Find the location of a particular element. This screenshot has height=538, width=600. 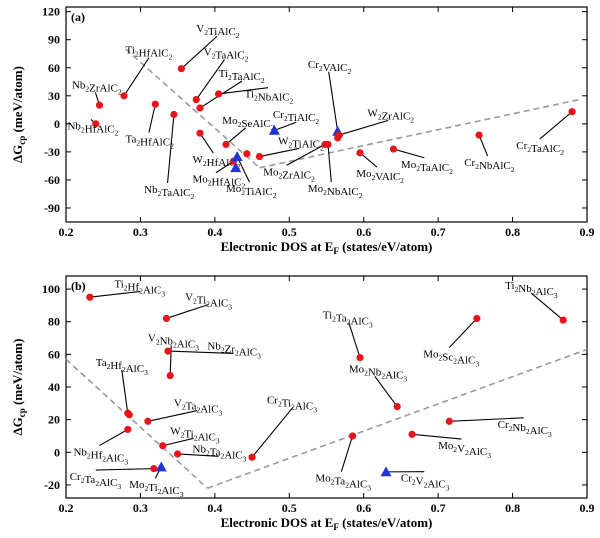

point-label: V2Nb2AlC3 is located at coordinates (173, 342).